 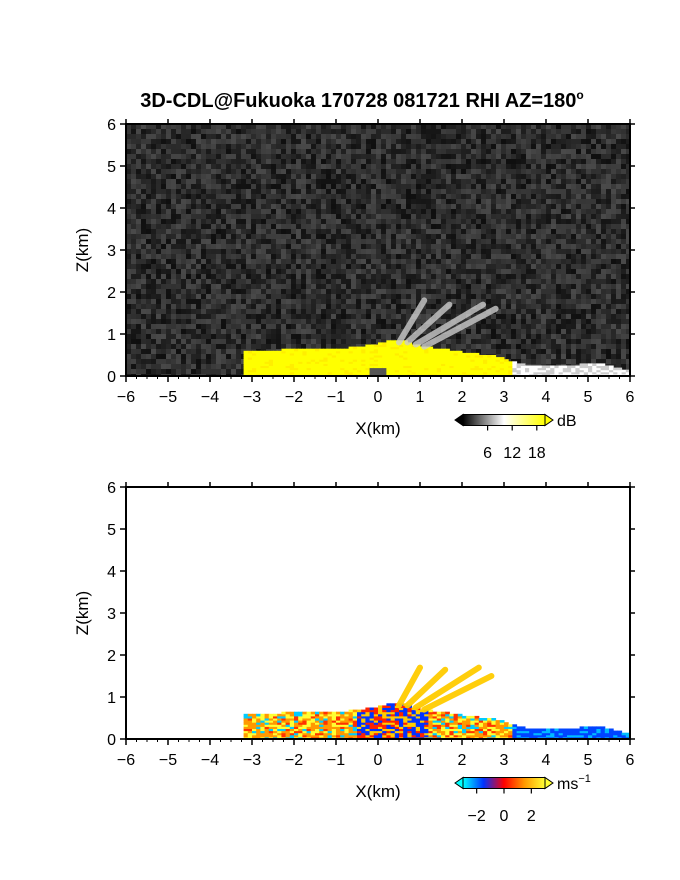 What do you see at coordinates (579, 95) in the screenshot?
I see `figure-title-degree: o` at bounding box center [579, 95].